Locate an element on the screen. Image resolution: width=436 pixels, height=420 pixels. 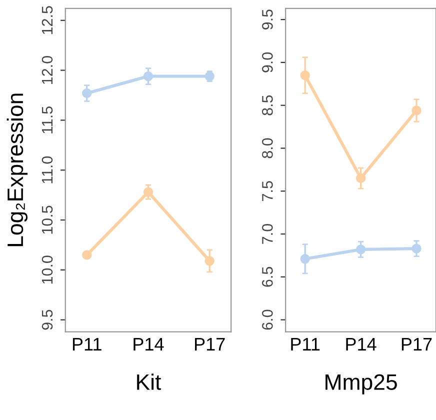
y-tick-label: 11.0 is located at coordinates (47, 170).